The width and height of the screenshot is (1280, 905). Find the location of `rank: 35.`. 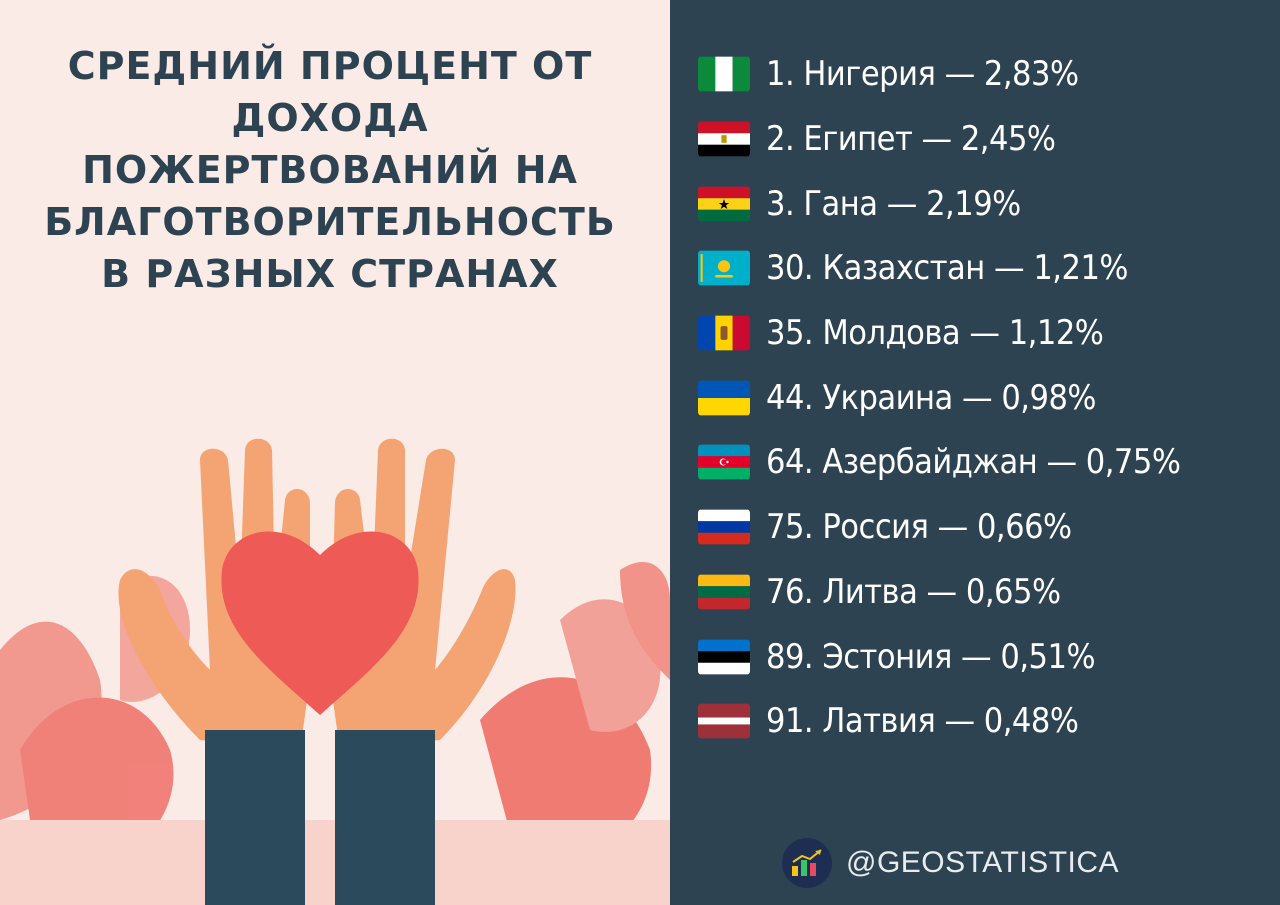

rank: 35. is located at coordinates (790, 333).